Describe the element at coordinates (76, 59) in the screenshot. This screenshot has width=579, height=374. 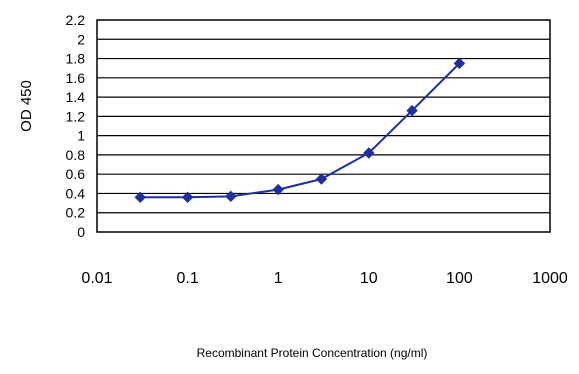
I see `y-tick-label: 1.8` at that location.